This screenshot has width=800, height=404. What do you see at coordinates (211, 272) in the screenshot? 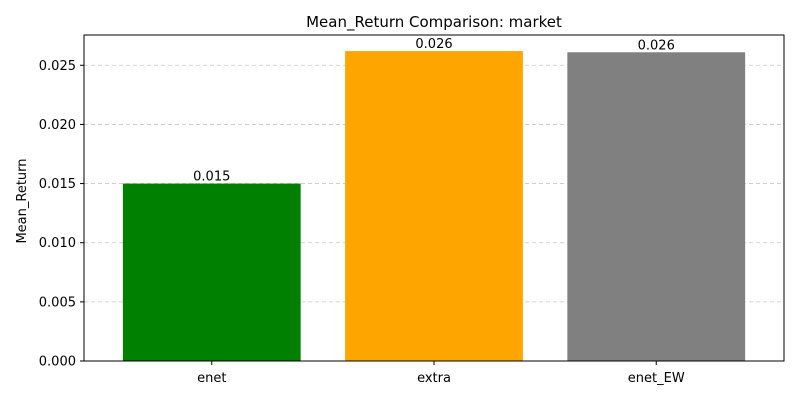
I see `bar-enet` at bounding box center [211, 272].